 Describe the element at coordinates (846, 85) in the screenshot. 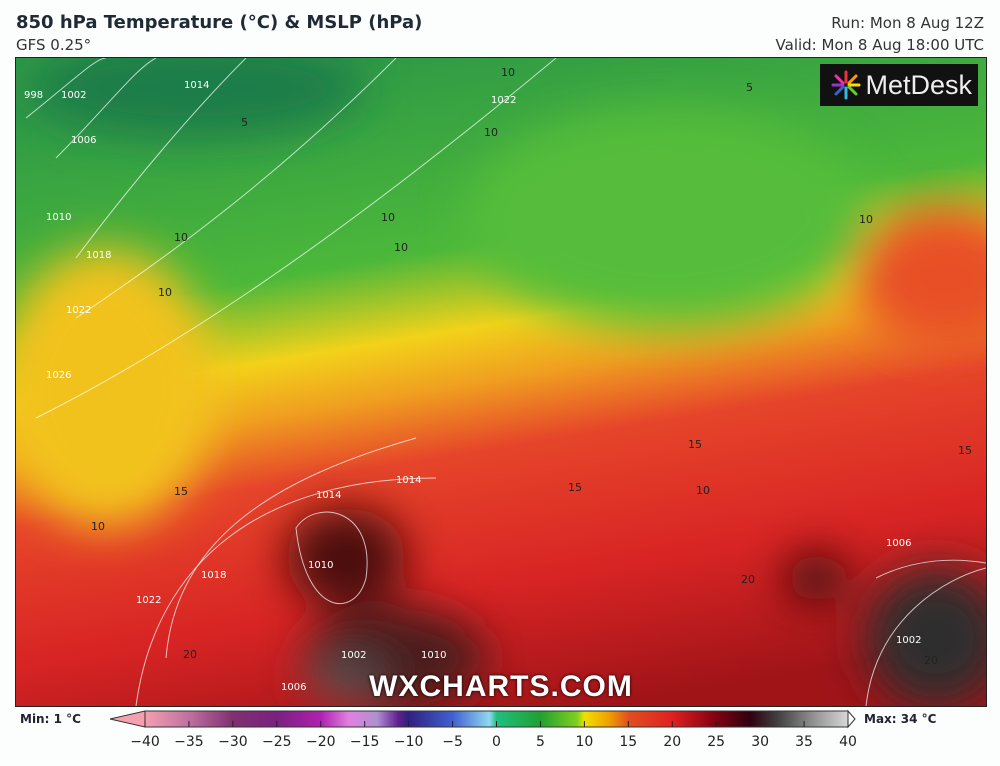

I see `metdesk-burst-icon` at that location.